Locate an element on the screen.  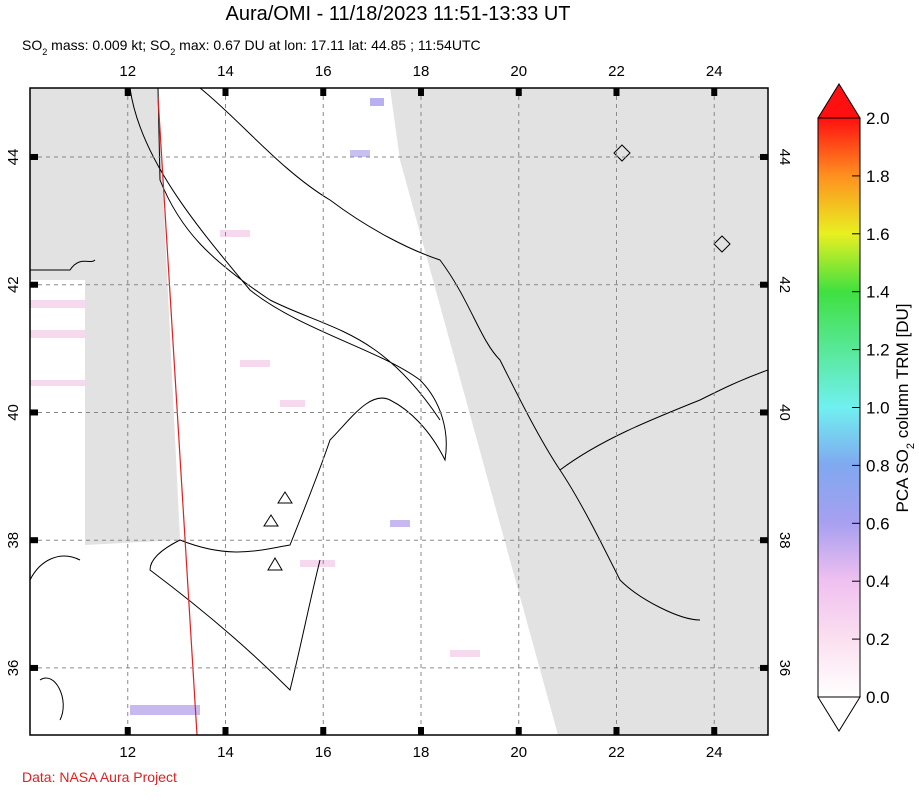
coastline is located at coordinates (63, 490).